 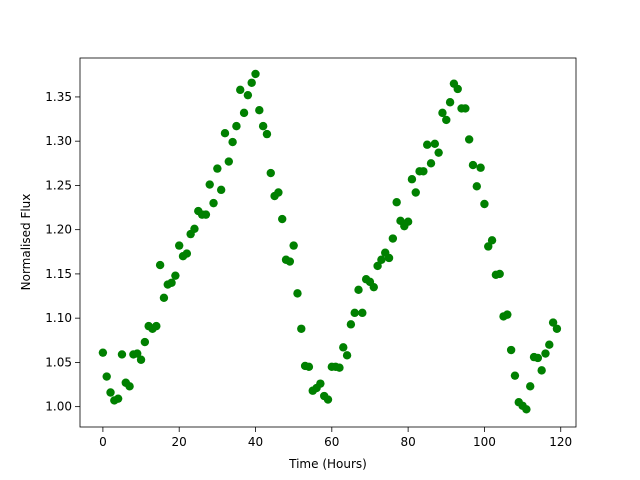 What do you see at coordinates (26, 242) in the screenshot?
I see `y-axis-label: Normalised Flux` at bounding box center [26, 242].